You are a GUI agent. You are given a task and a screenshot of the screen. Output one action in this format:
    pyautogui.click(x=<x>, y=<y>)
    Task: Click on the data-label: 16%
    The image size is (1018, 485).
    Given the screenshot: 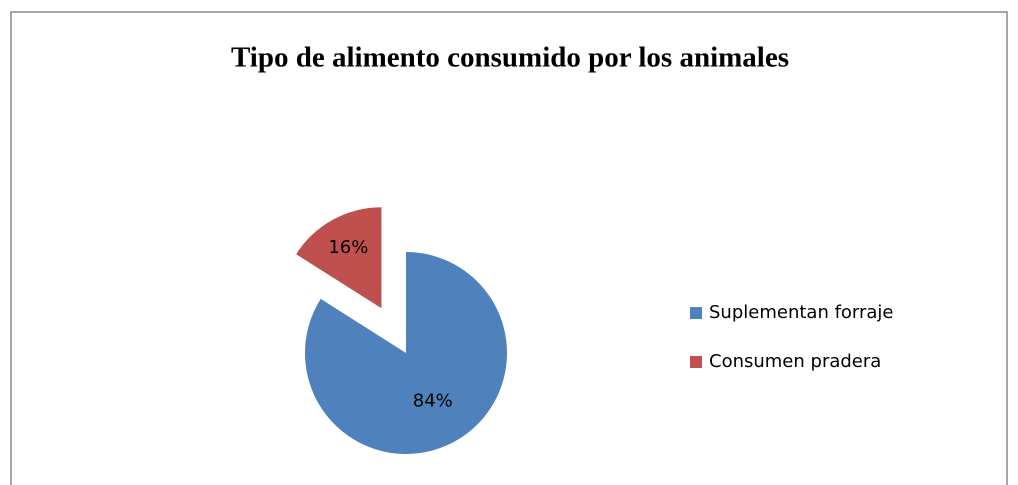 What is the action you would take?
    pyautogui.click(x=348, y=247)
    